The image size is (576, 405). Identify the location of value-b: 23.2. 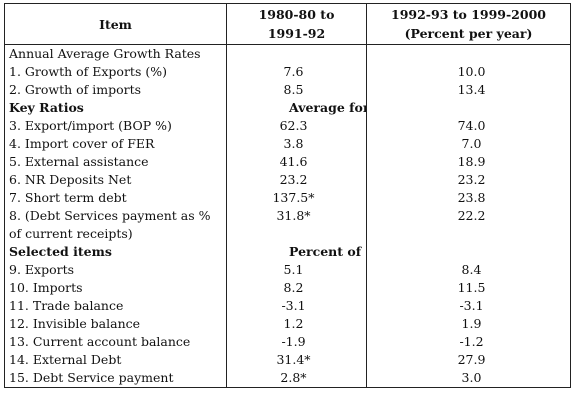
(471, 179).